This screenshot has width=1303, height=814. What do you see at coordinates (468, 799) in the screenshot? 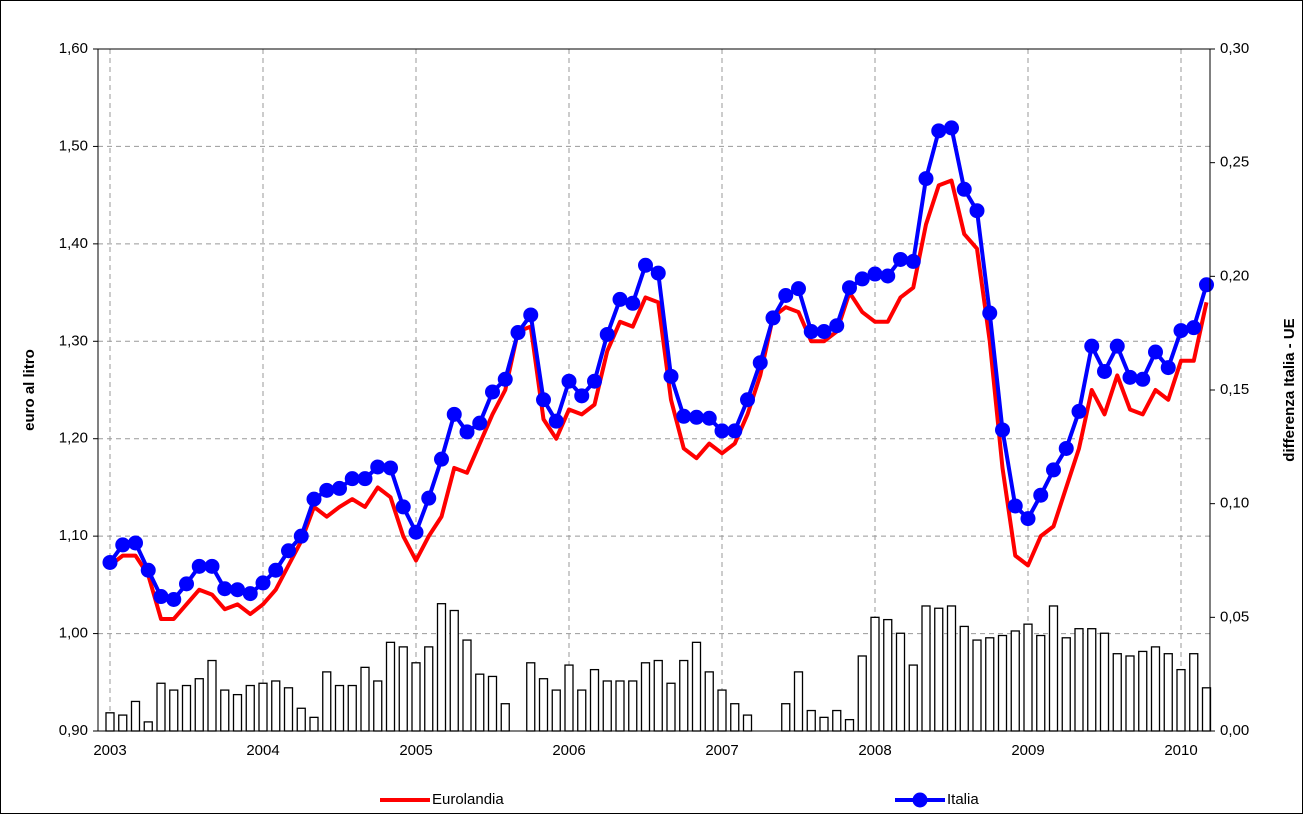
I see `legend-label: Eurolandia` at bounding box center [468, 799].